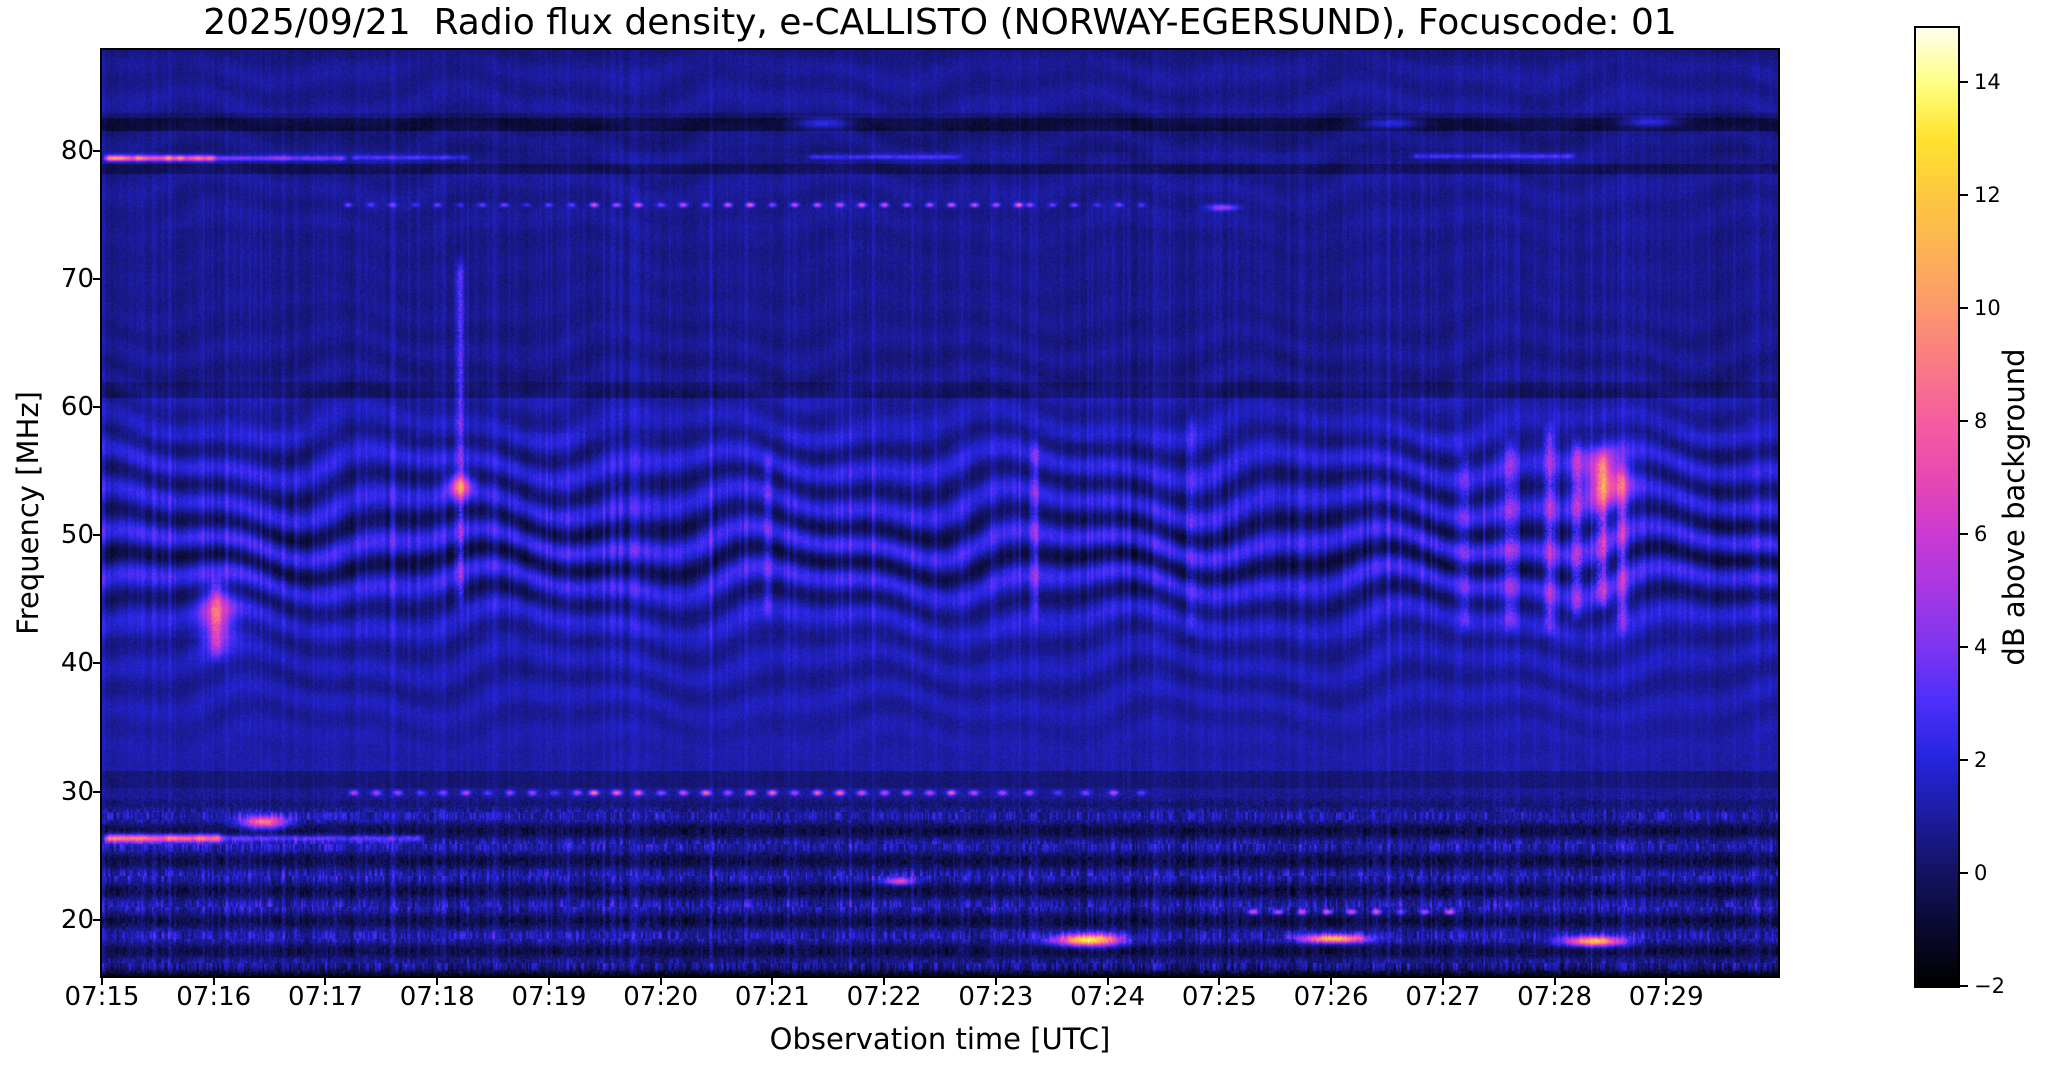 This screenshot has width=2047, height=1067. What do you see at coordinates (940, 1039) in the screenshot?
I see `x-axis-label: Observation time [UTC]` at bounding box center [940, 1039].